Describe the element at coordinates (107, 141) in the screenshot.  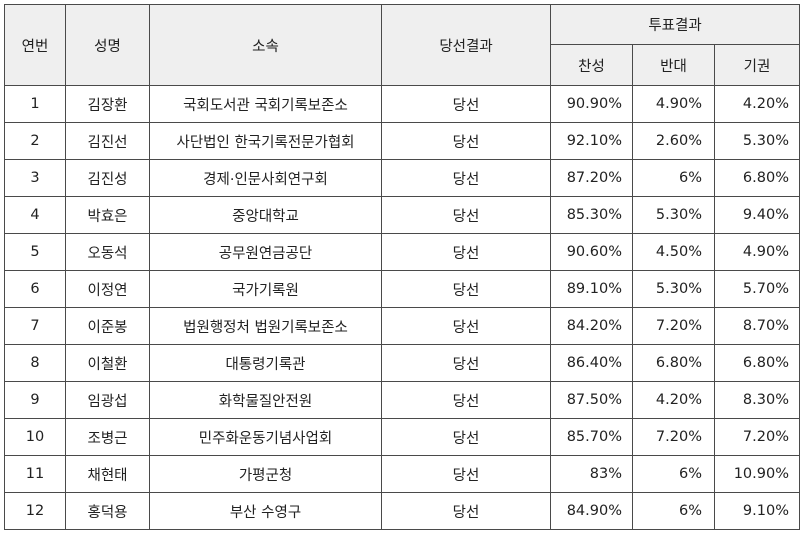
I see `cell-name: 김진선` at that location.